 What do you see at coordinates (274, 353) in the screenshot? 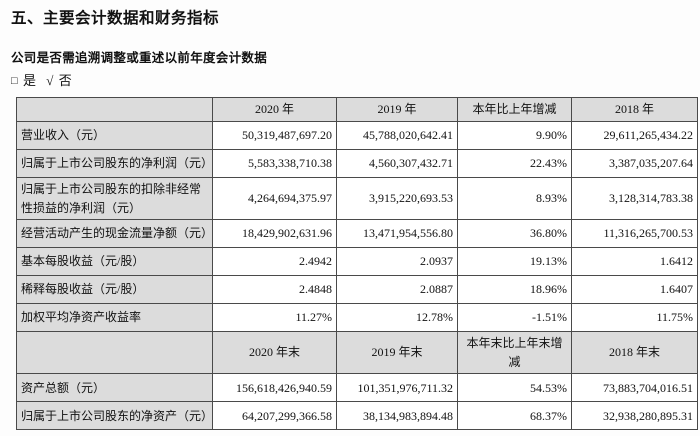
I see `header-cell: 2020 年末` at bounding box center [274, 353].